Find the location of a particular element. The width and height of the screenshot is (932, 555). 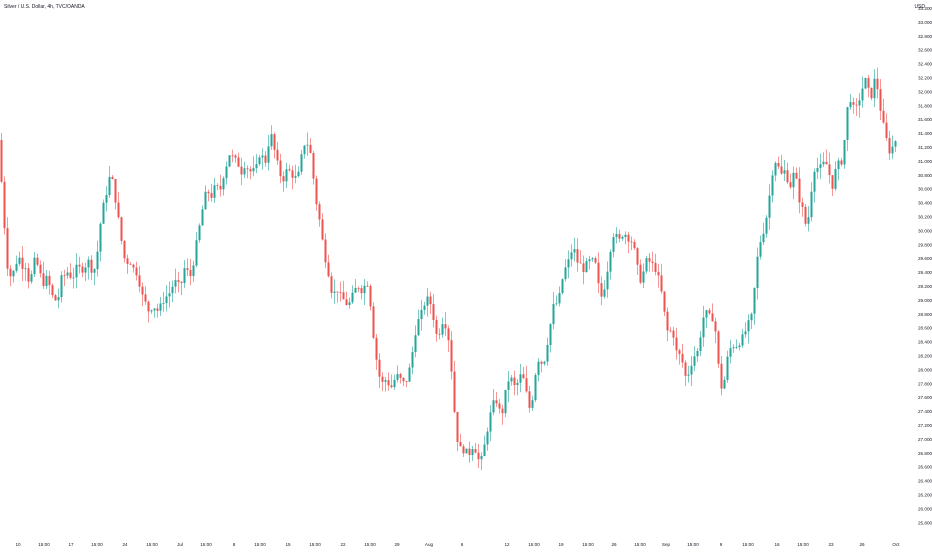

y-tick-label: 27.400 is located at coordinates (925, 411).